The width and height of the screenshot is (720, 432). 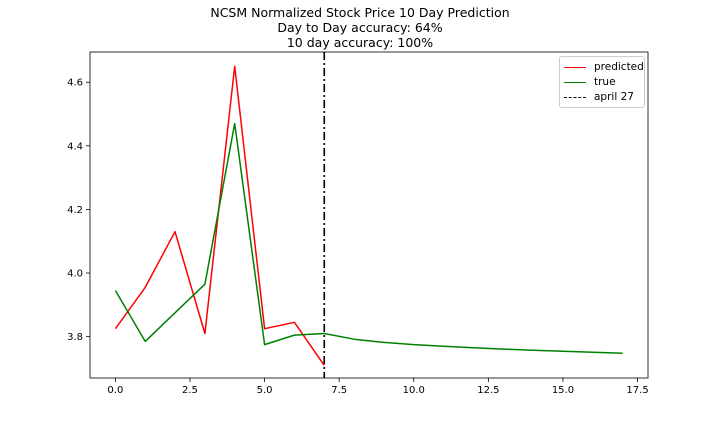 What do you see at coordinates (115, 390) in the screenshot?
I see `x-tick-label: 0.0` at bounding box center [115, 390].